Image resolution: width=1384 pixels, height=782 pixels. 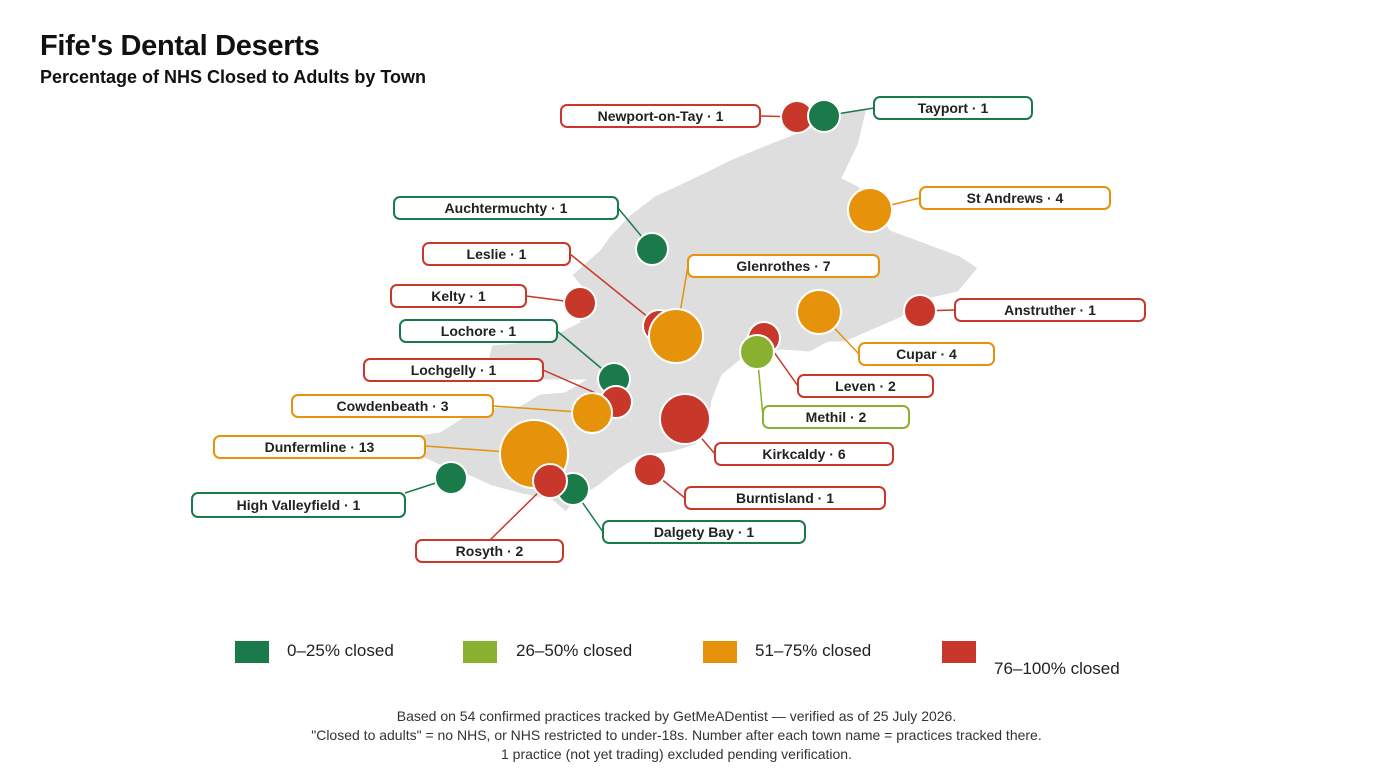 I want to click on legend-swatch-0-25-closed, so click(x=252, y=652).